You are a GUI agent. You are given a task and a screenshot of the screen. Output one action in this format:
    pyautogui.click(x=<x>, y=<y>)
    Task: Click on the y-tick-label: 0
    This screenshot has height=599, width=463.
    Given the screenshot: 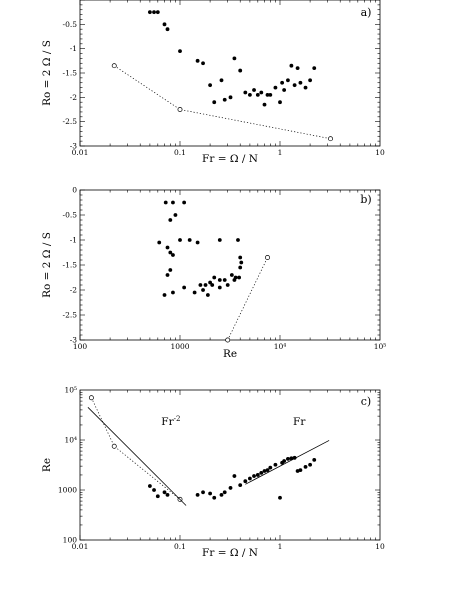 What is the action you would take?
    pyautogui.click(x=74, y=190)
    